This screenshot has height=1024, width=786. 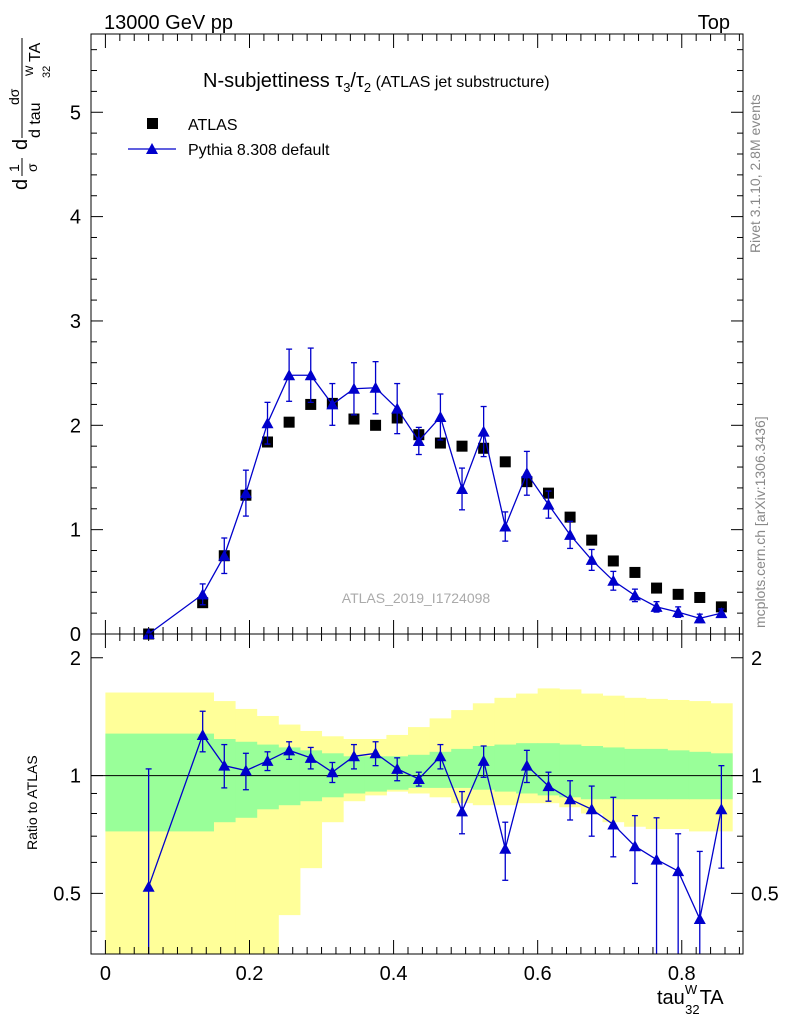 What do you see at coordinates (213, 125) in the screenshot?
I see `legend-atlas-label: ATLAS` at bounding box center [213, 125].